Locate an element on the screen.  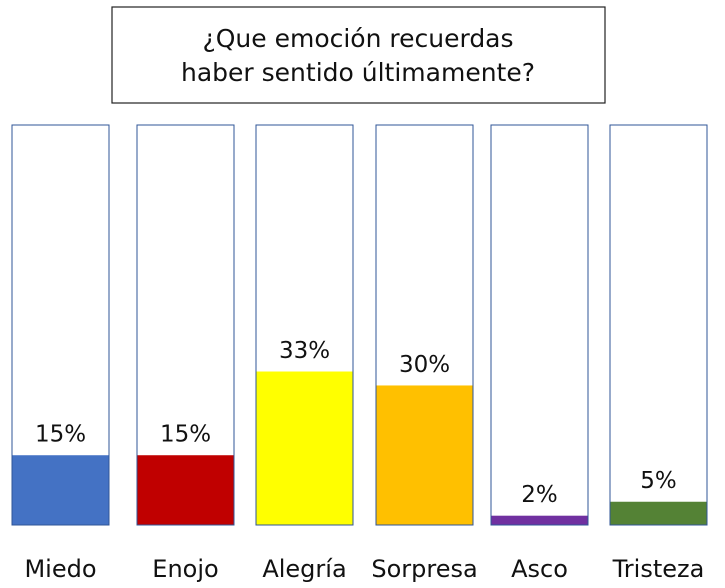
category-label: Miedo is located at coordinates (60, 569).